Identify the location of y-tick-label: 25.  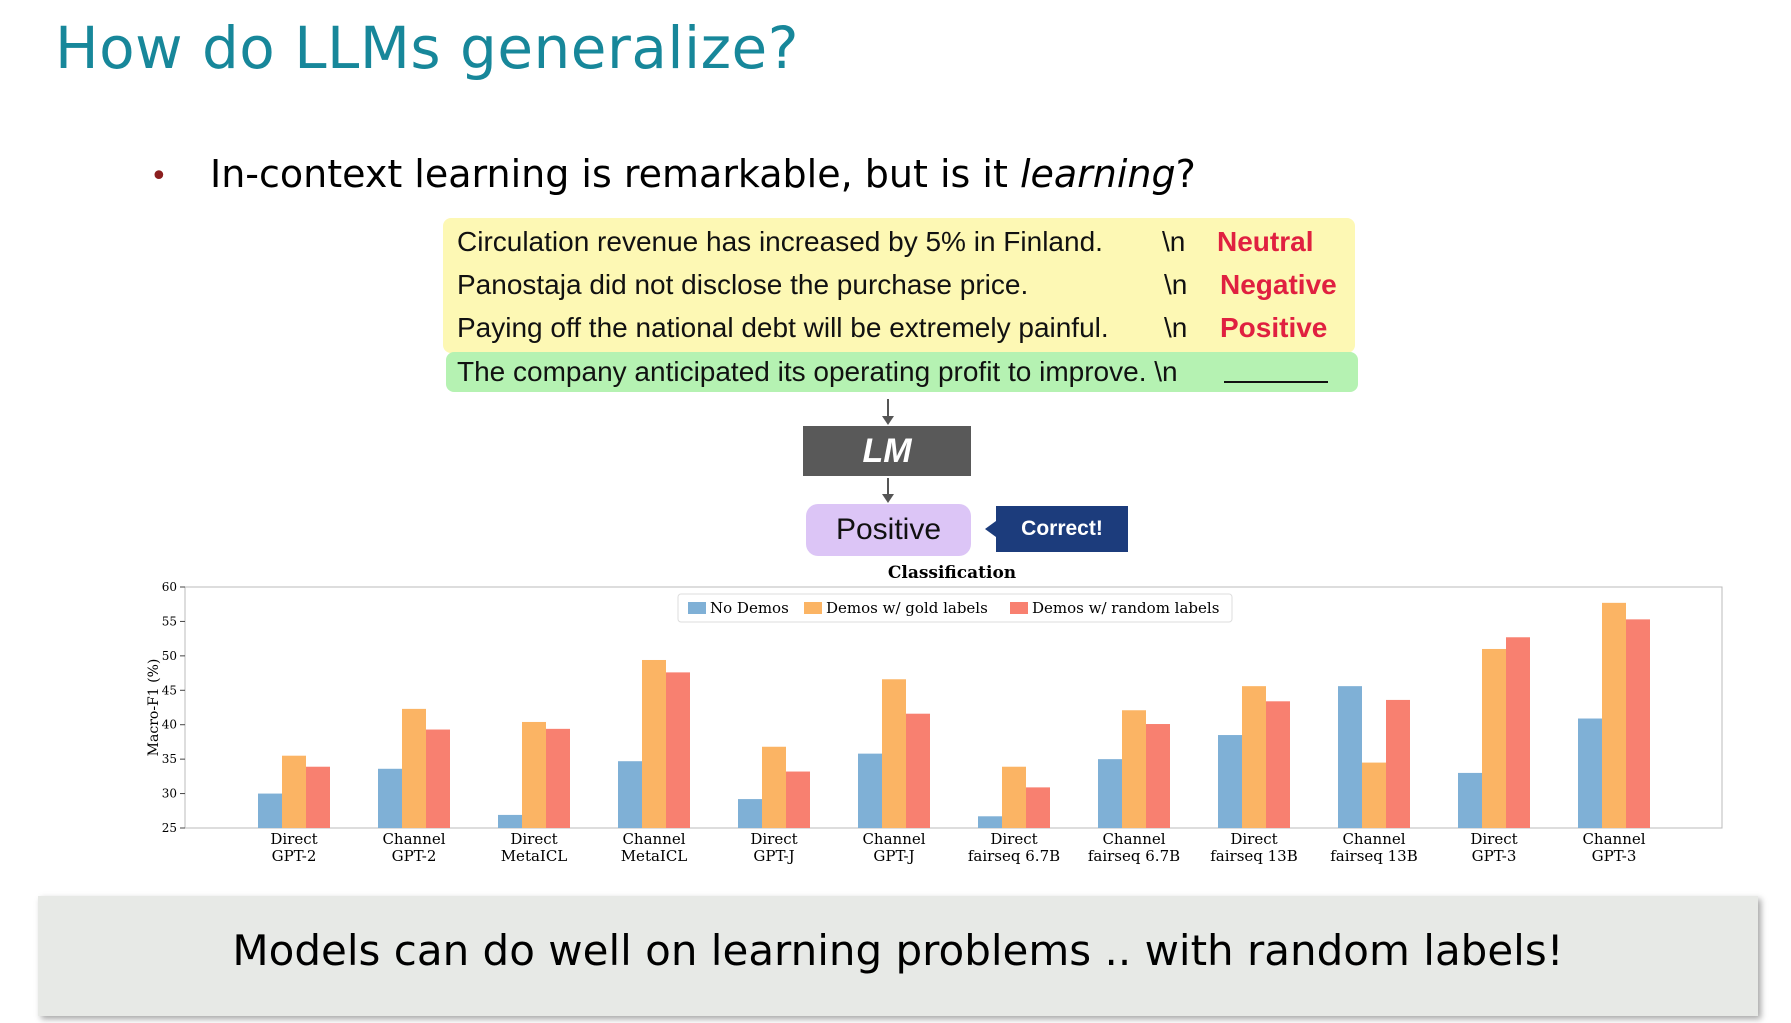
(169, 828).